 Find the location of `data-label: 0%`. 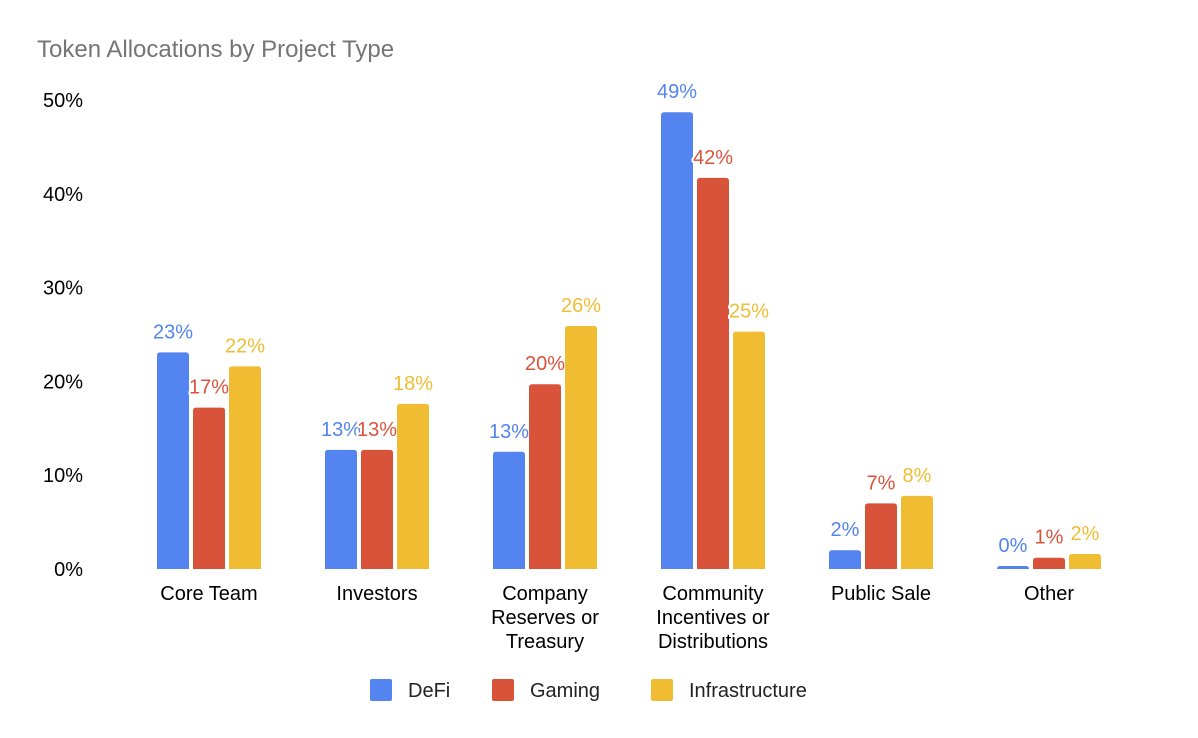

data-label: 0% is located at coordinates (1013, 546).